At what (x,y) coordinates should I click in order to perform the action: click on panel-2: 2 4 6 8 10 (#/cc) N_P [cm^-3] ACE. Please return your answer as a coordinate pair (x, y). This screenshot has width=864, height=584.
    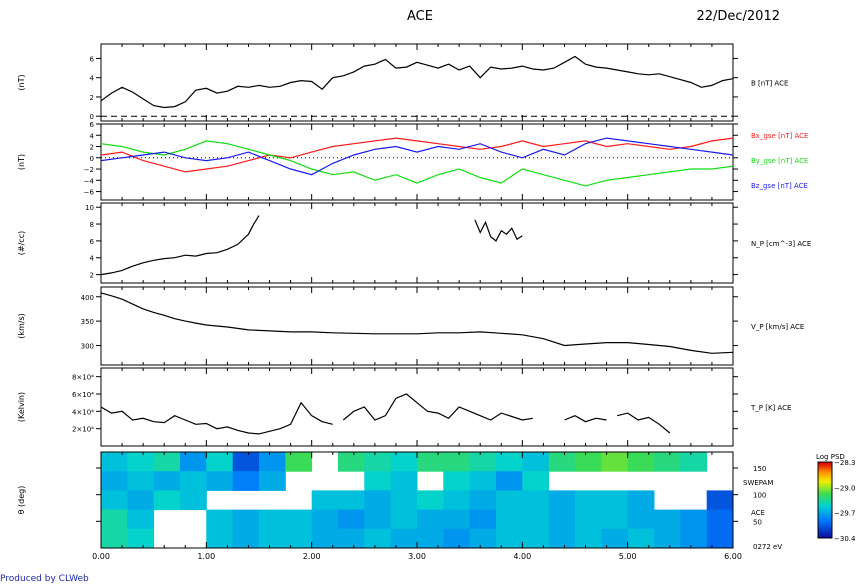
    Looking at the image, I should click on (414, 243).